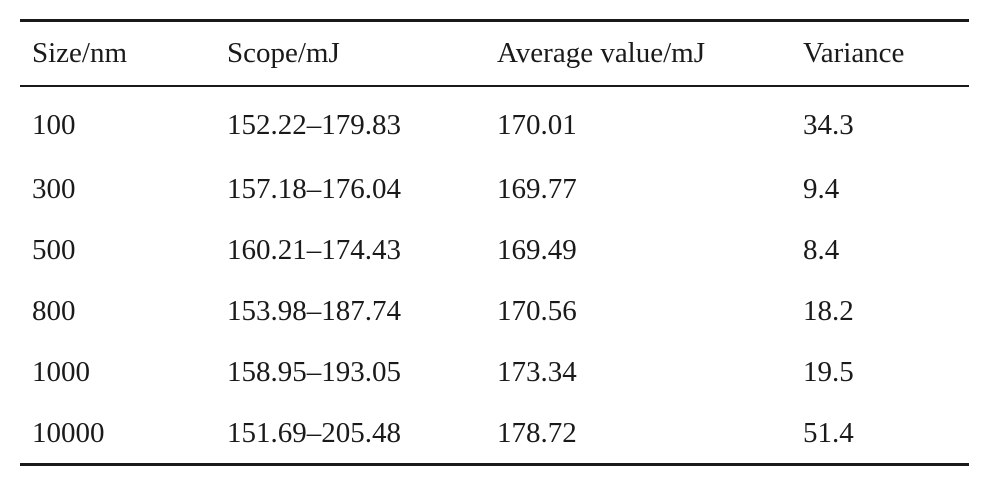  Describe the element at coordinates (61, 372) in the screenshot. I see `cell-size: 1000` at that location.